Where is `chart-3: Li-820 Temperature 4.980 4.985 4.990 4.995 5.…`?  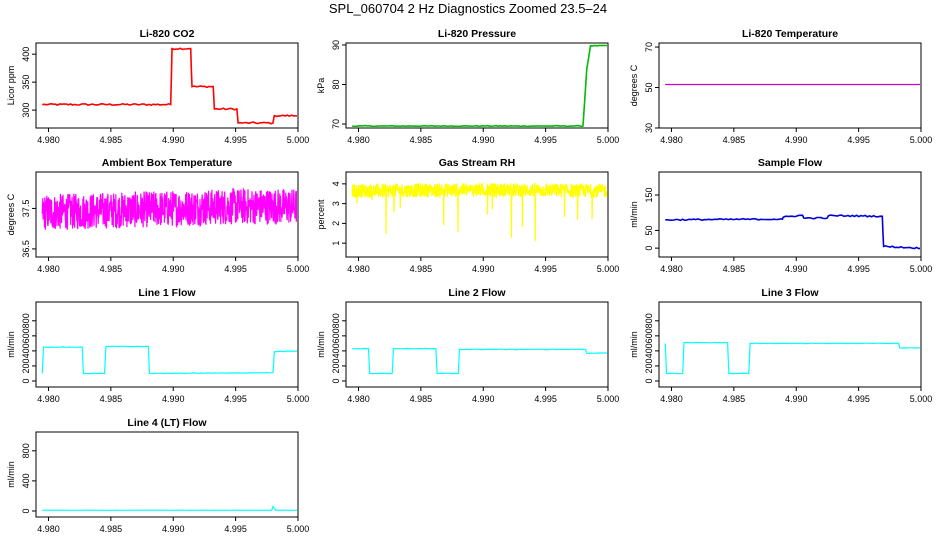 chart-3: Li-820 Temperature 4.980 4.985 4.990 4.995 5.… is located at coordinates (780, 86).